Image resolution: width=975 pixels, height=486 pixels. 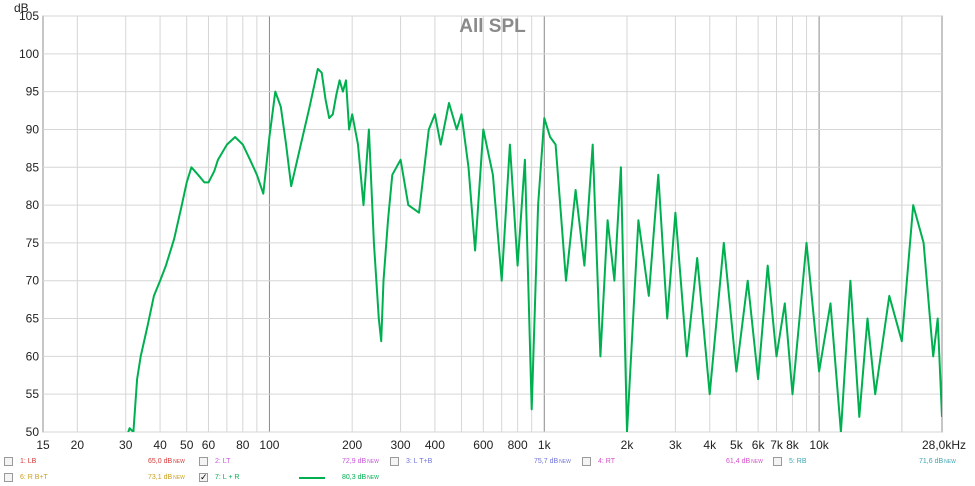 I want to click on x-tick-label: 100, so click(x=269, y=445).